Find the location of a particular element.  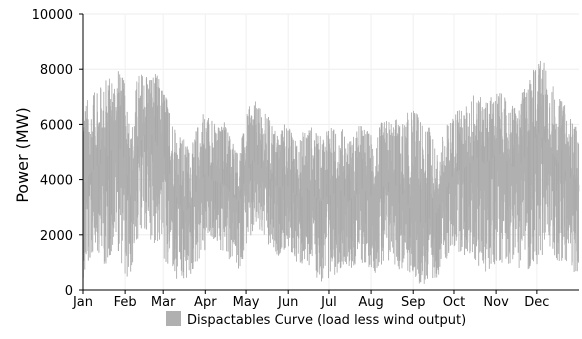

x-tick-label: Jun is located at coordinates (287, 302).